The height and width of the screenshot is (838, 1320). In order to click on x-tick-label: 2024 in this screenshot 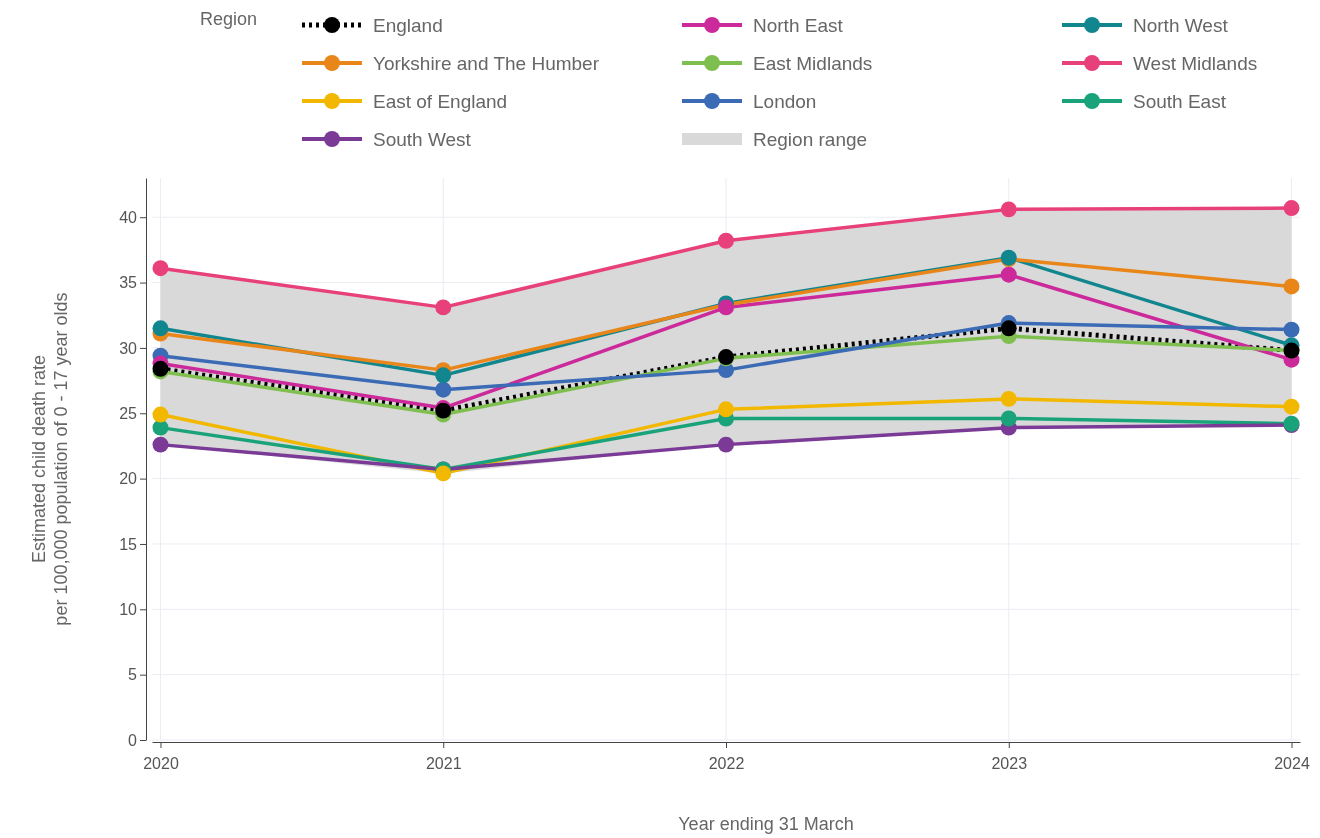, I will do `click(1292, 763)`.